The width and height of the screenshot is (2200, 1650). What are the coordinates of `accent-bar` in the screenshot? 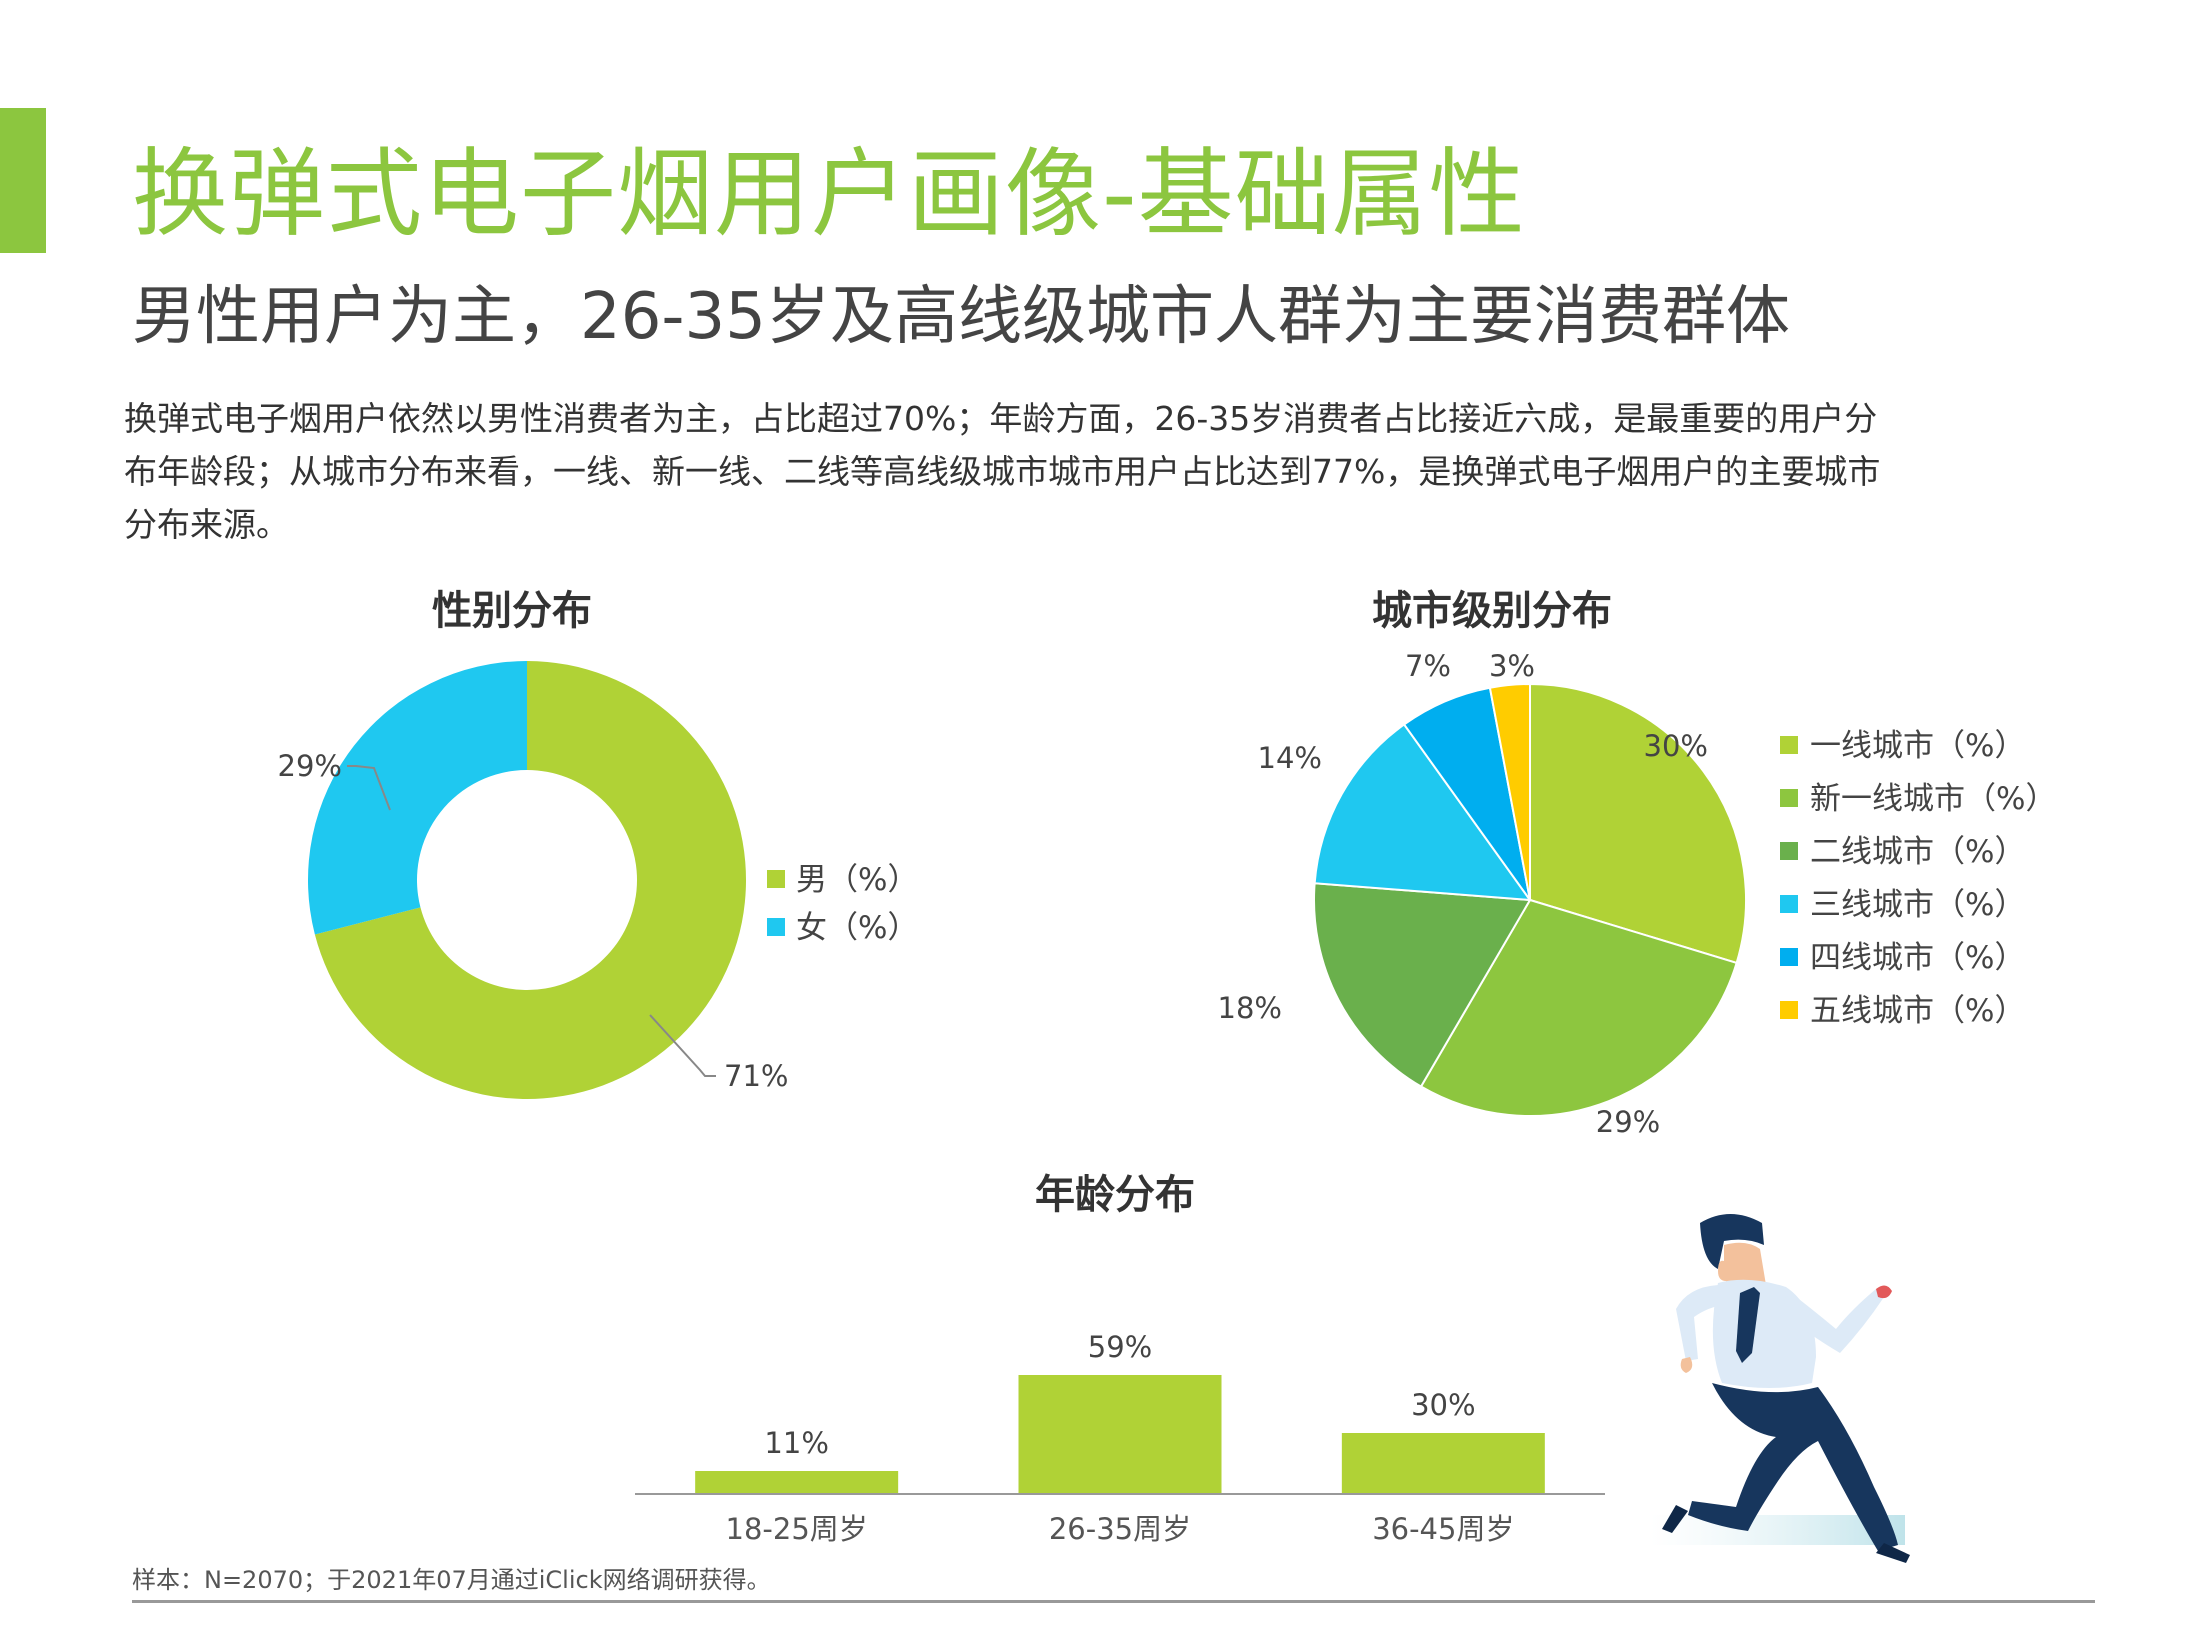 It's located at (23, 180).